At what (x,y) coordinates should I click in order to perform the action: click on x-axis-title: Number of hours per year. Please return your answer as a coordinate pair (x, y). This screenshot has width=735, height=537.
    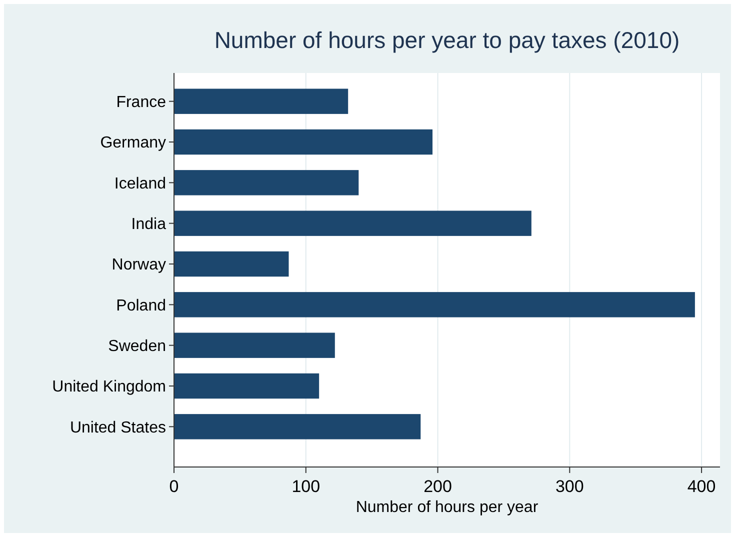
    Looking at the image, I should click on (447, 507).